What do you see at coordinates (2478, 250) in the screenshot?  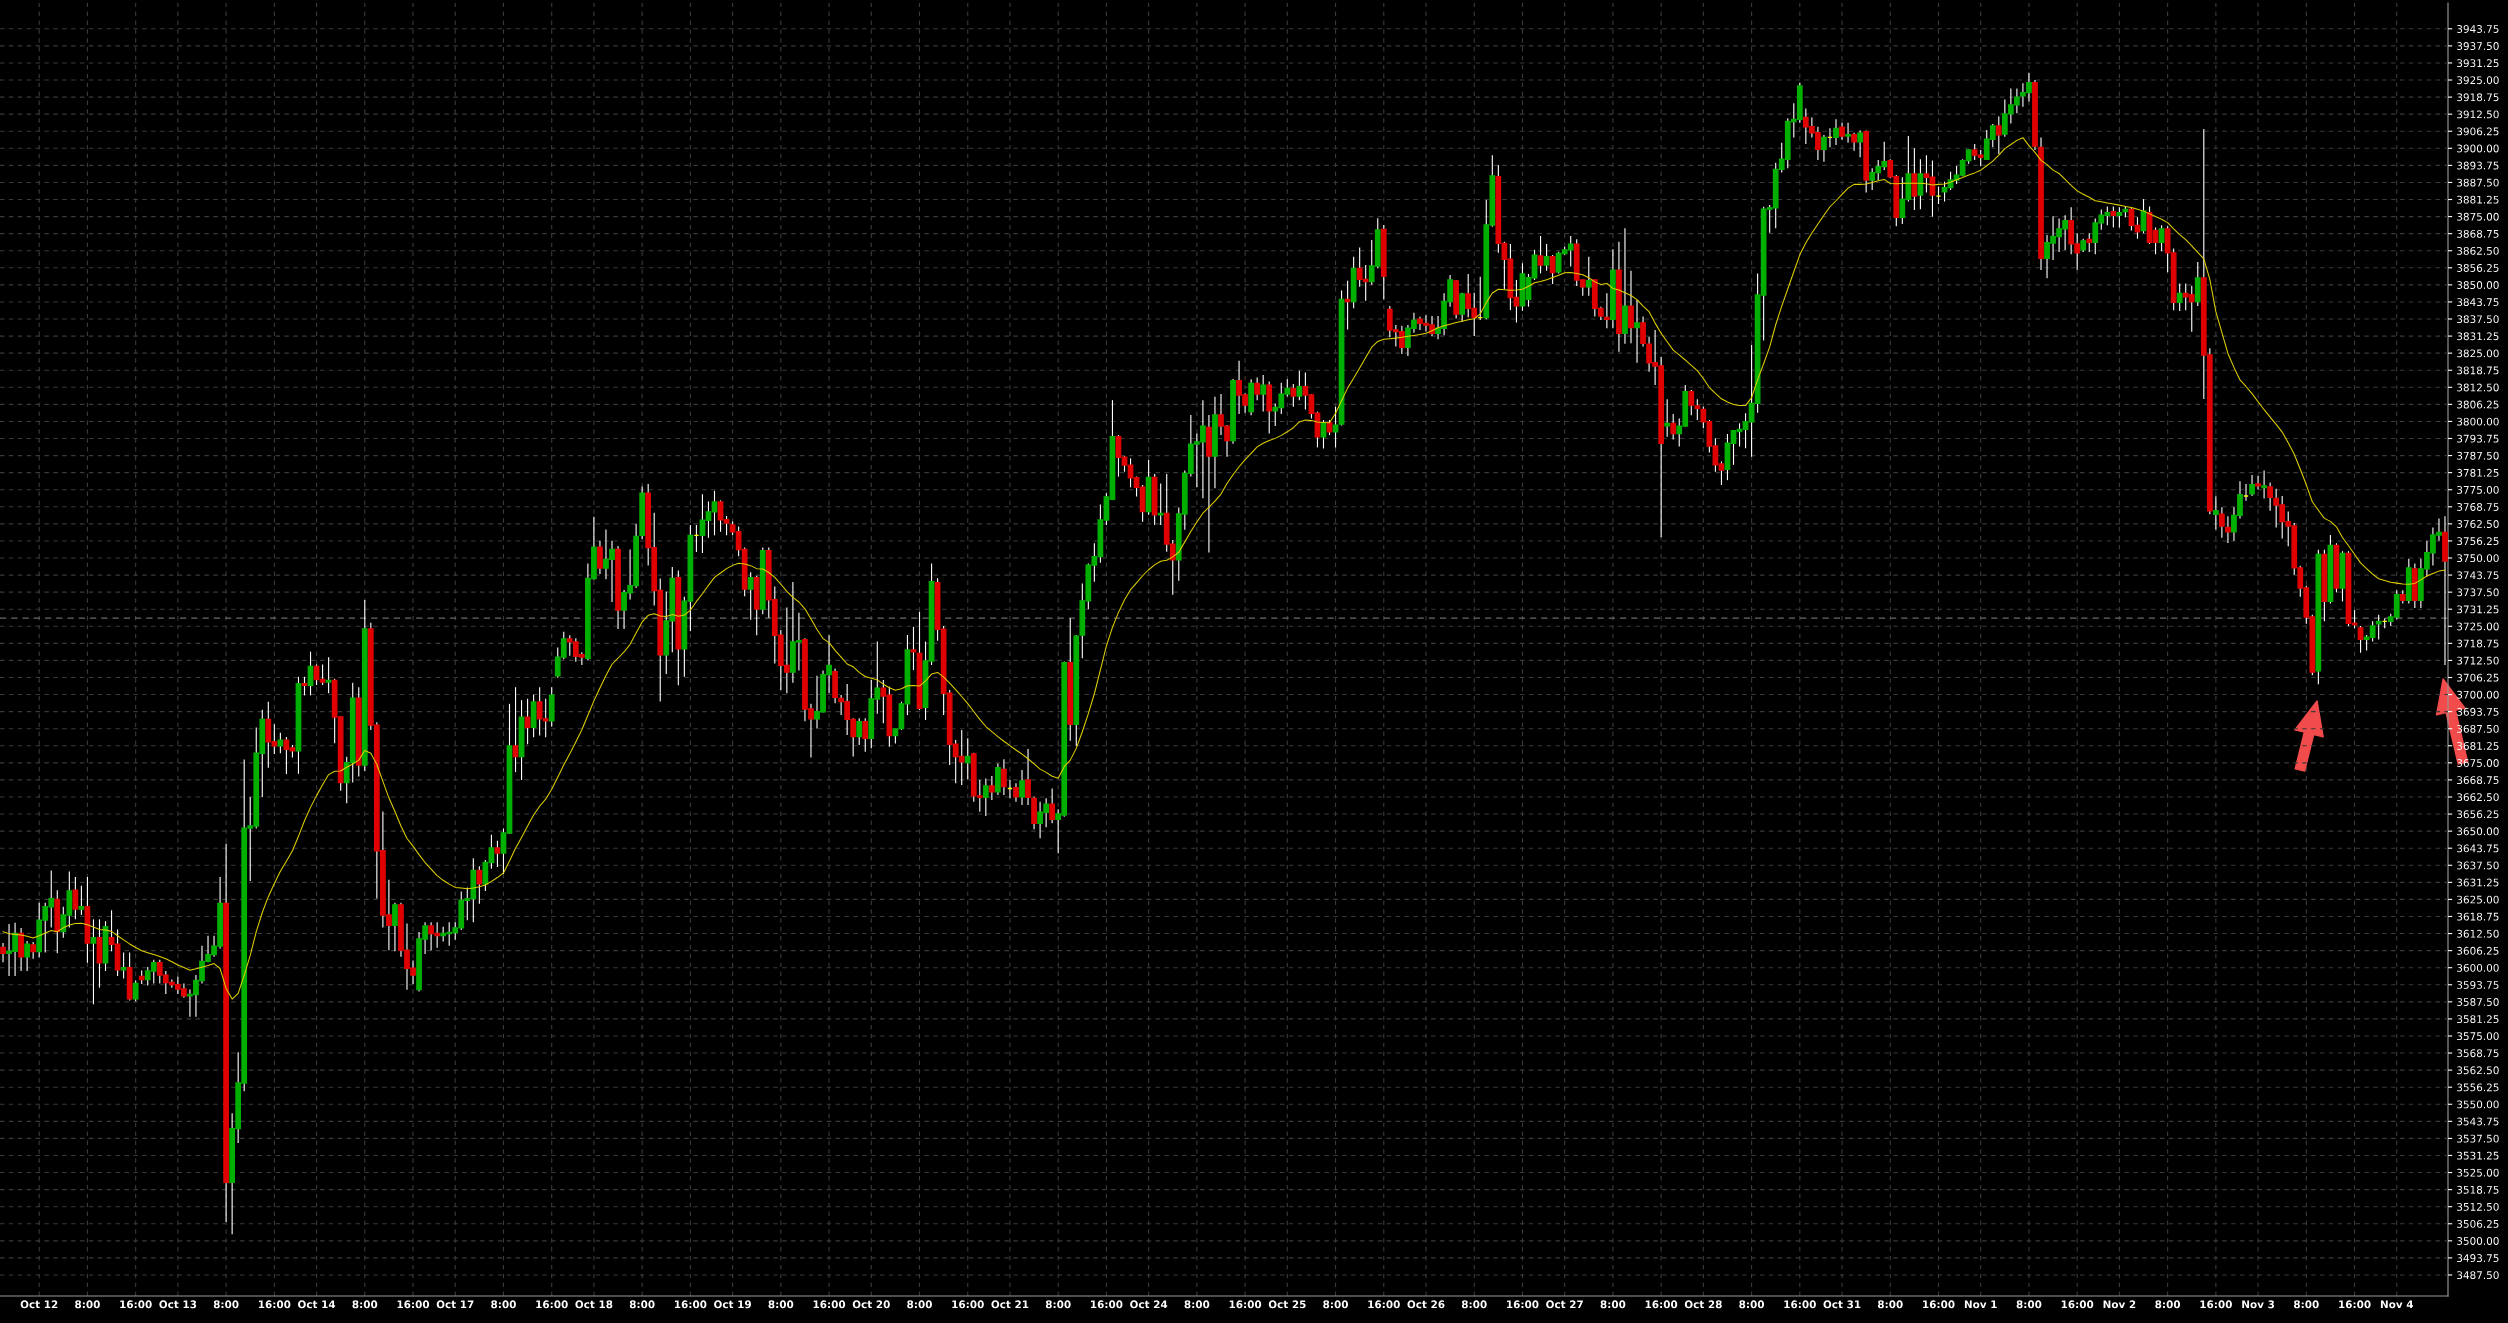 I see `y-tick-label: 3862.50` at bounding box center [2478, 250].